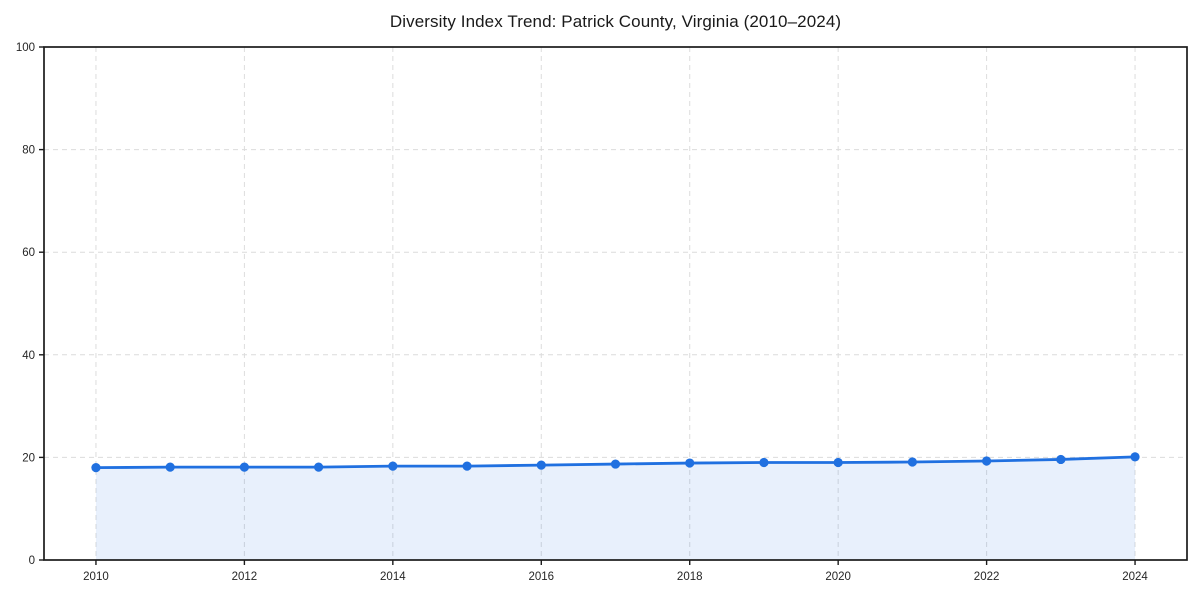  Describe the element at coordinates (912, 462) in the screenshot. I see `data-point-2021` at that location.